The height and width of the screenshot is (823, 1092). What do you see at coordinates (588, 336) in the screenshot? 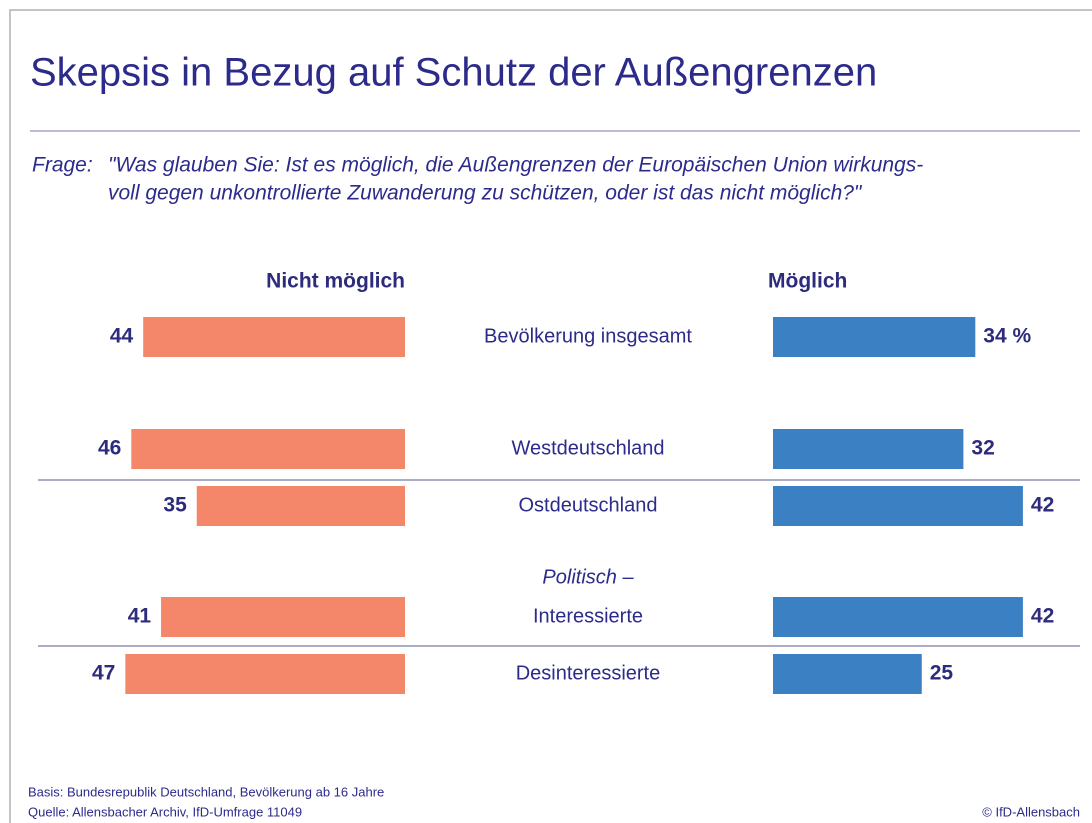
I see `category-label: Bevölkerung insgesamt` at bounding box center [588, 336].